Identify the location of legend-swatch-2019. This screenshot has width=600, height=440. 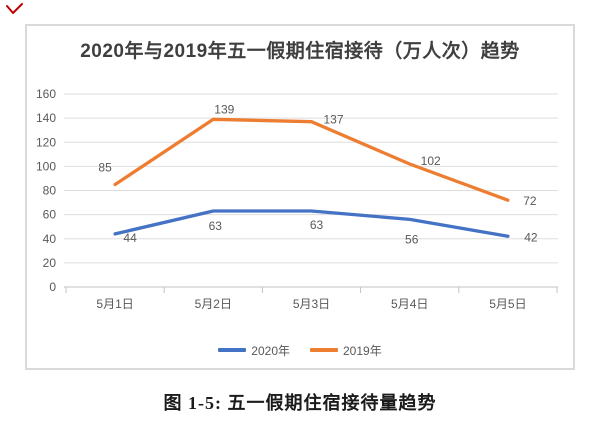
(324, 350).